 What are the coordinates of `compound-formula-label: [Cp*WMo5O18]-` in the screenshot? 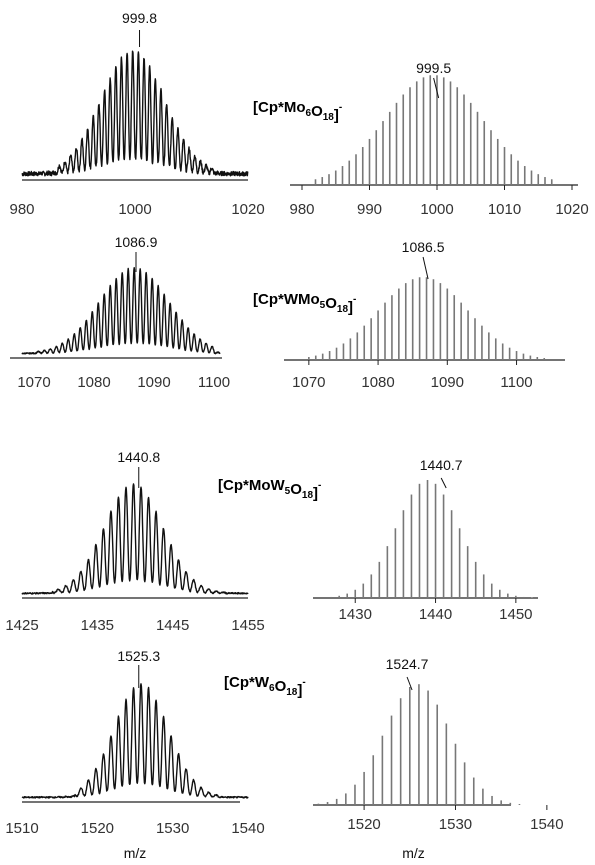 It's located at (304, 303).